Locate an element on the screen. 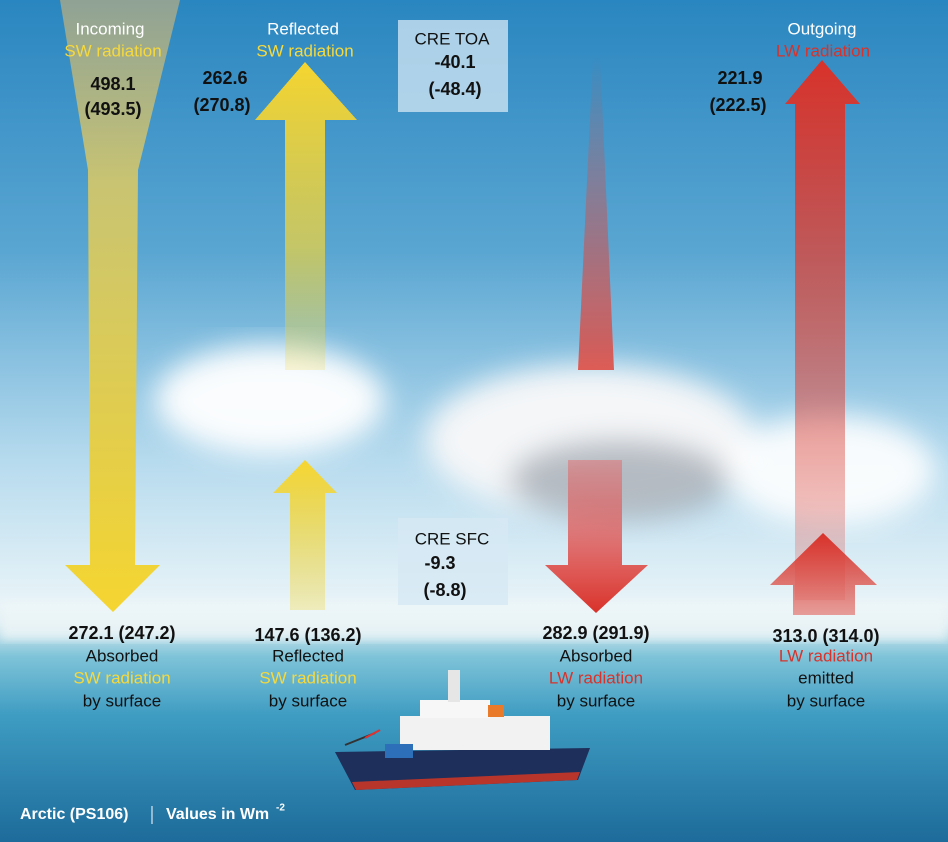  cre-sfc-box is located at coordinates (453, 561).